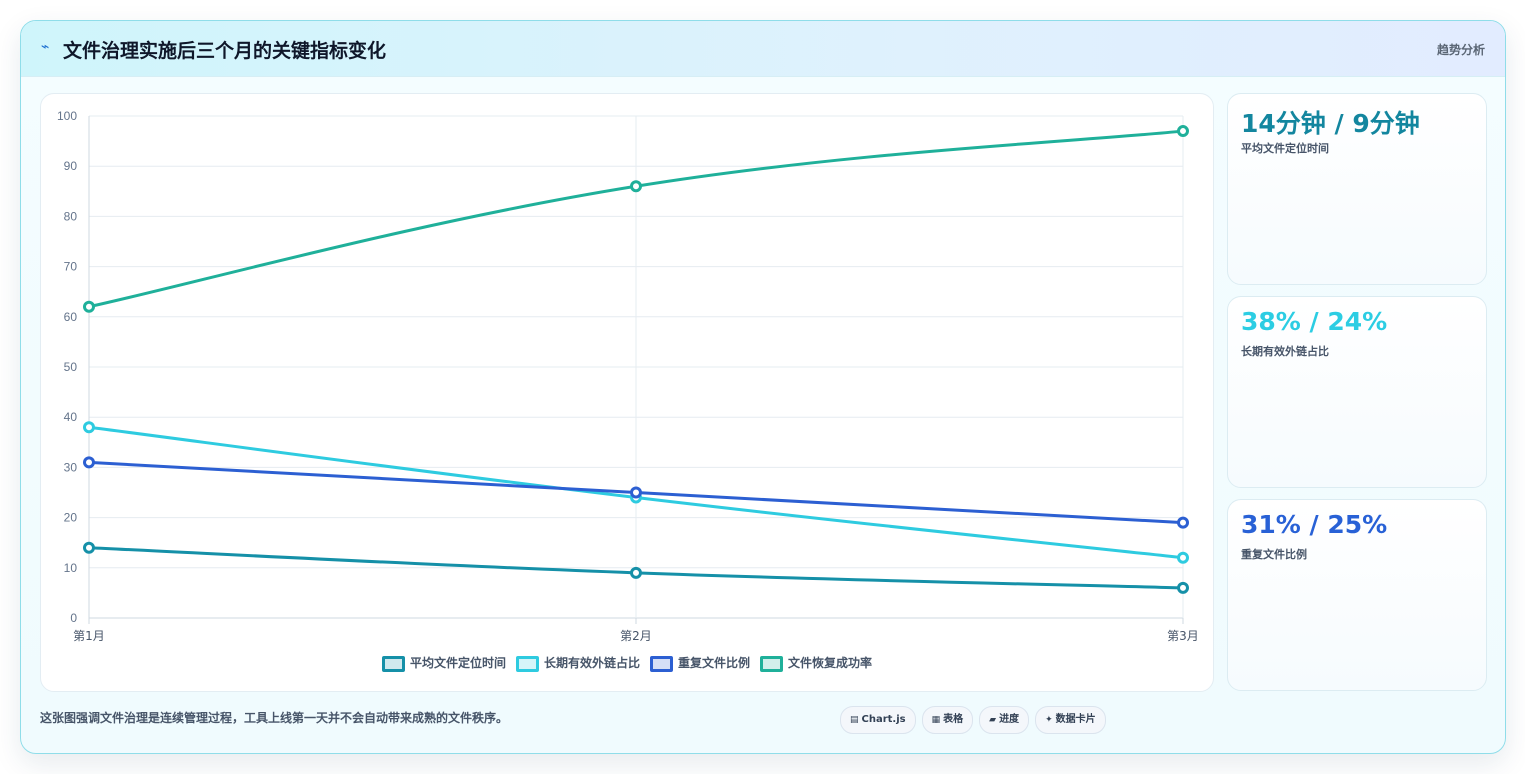 This screenshot has height=774, width=1525. I want to click on x-tick-label: 第1月, so click(89, 636).